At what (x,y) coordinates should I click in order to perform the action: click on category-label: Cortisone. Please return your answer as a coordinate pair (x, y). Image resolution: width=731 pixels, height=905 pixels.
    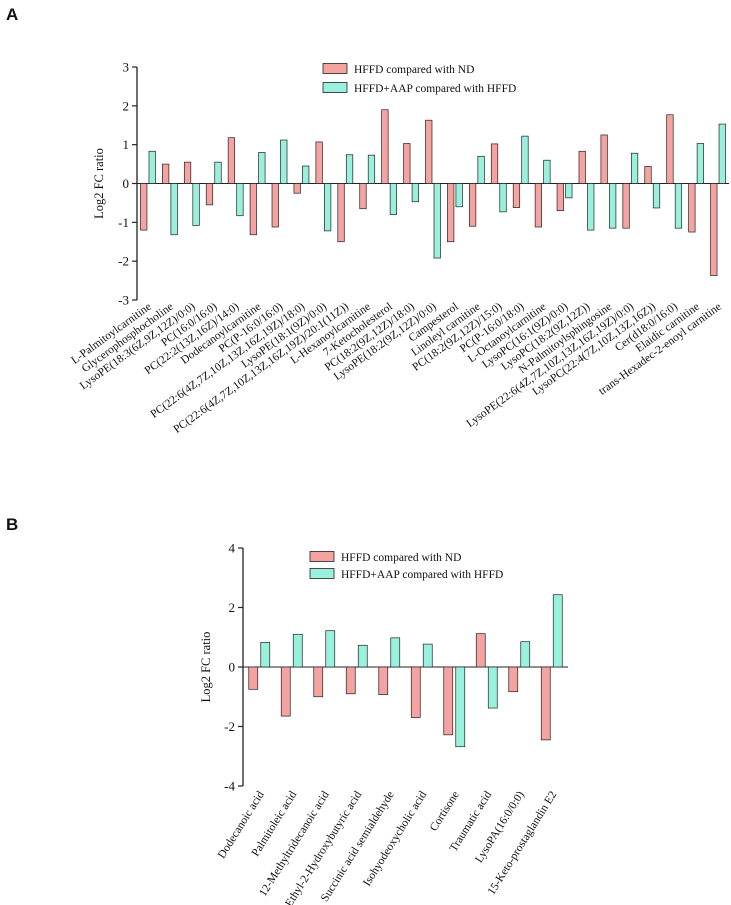
    Looking at the image, I should click on (445, 811).